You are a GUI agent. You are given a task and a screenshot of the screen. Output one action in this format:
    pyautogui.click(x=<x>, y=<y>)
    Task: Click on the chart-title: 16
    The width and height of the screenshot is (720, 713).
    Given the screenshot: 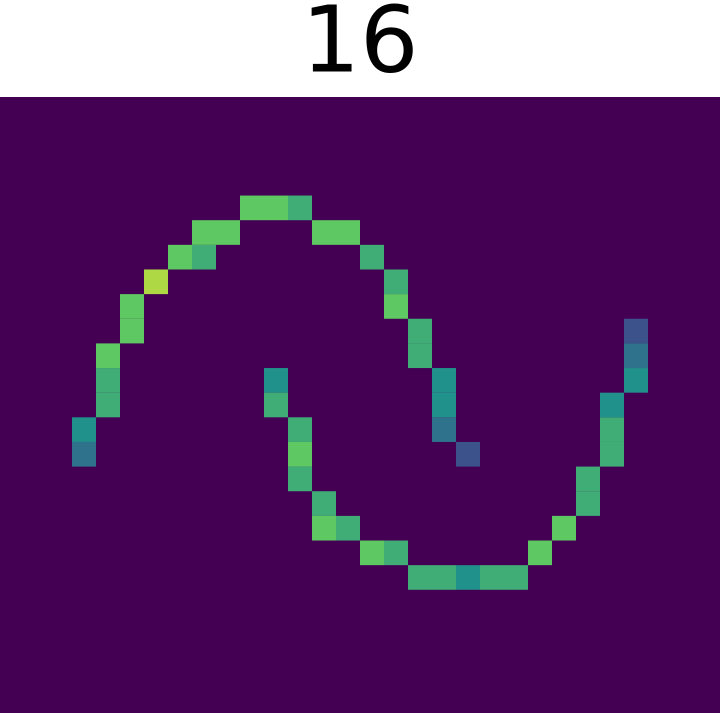 What is the action you would take?
    pyautogui.click(x=359, y=46)
    